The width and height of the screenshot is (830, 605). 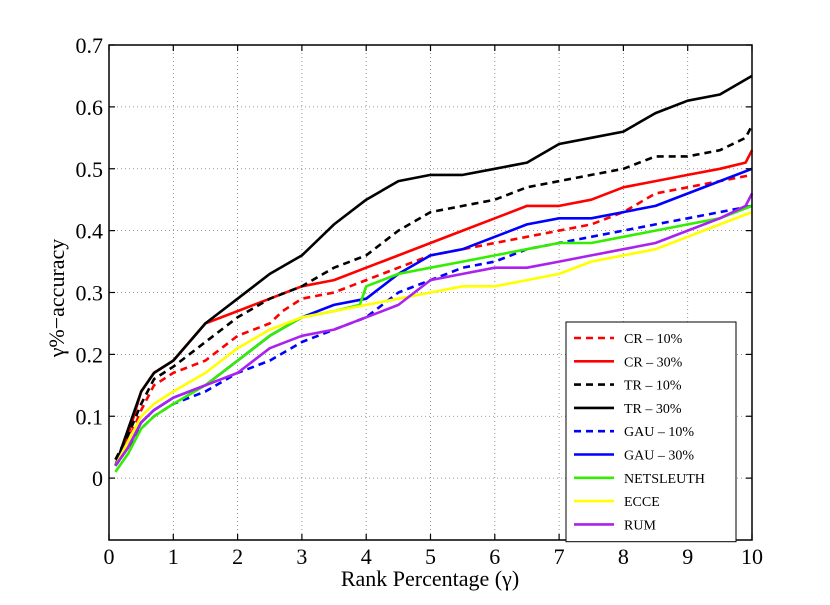 I want to click on legend-label: GAU – 30%, so click(x=659, y=456).